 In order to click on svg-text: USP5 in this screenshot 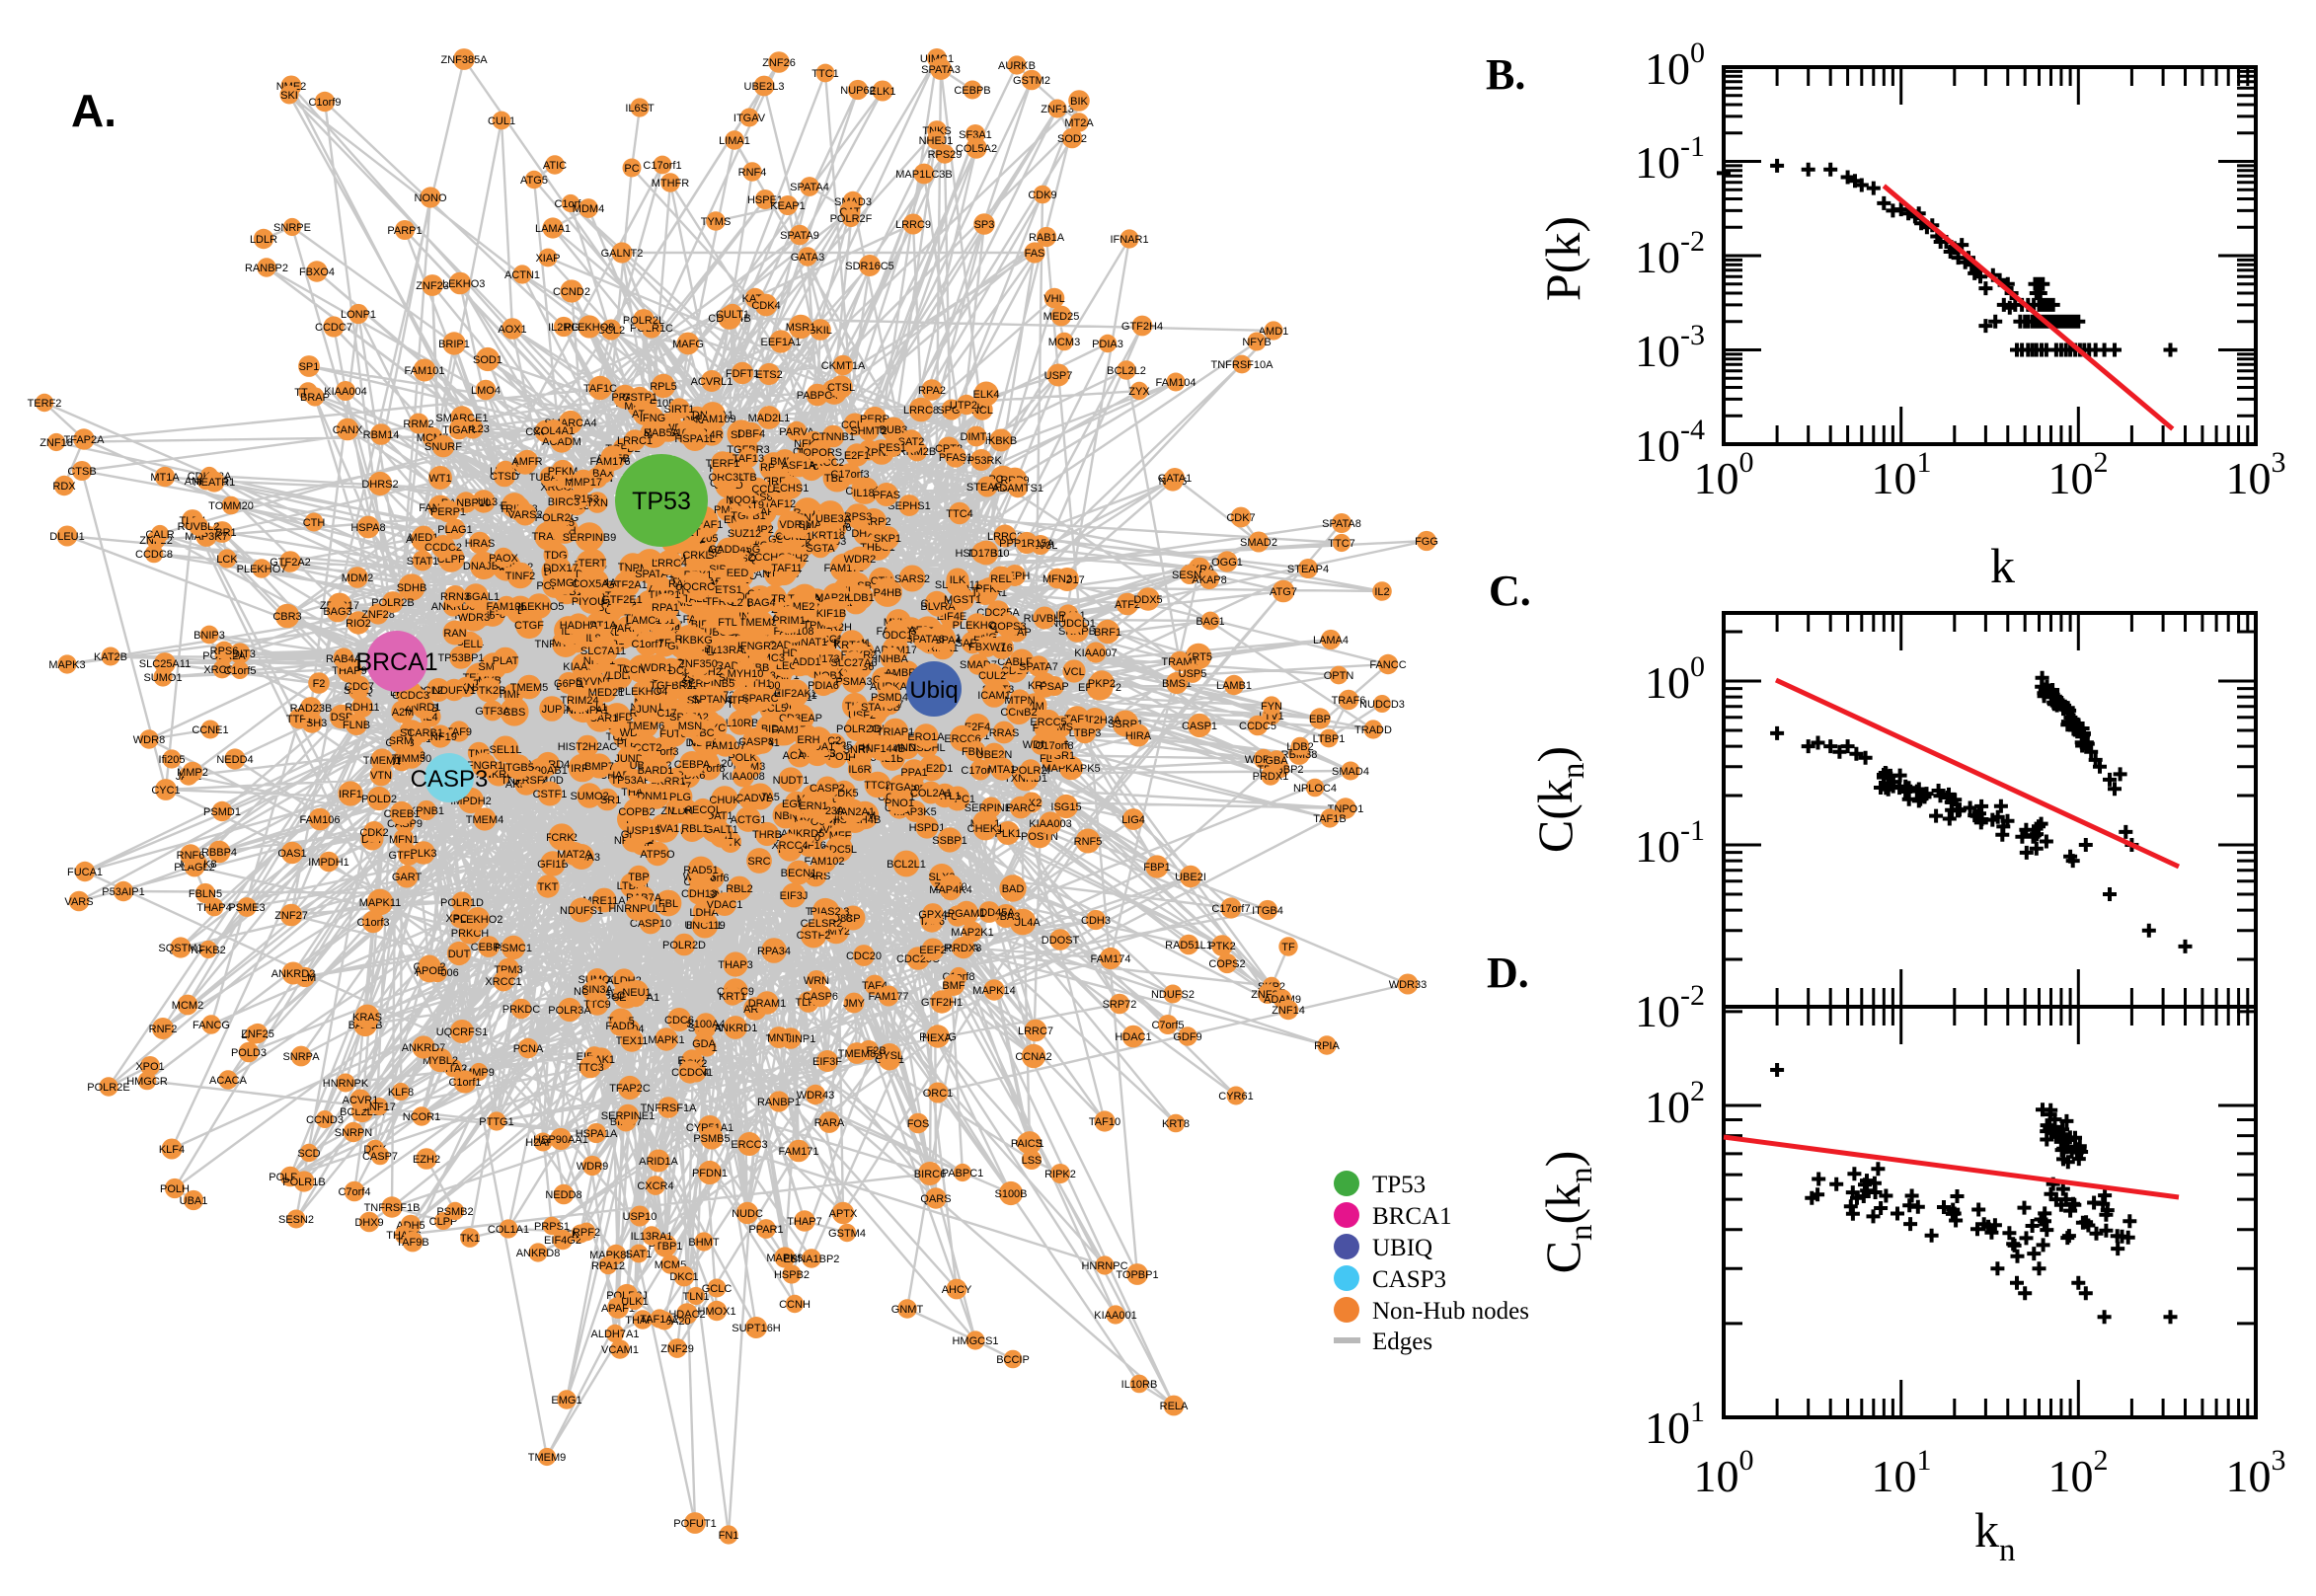, I will do `click(1193, 674)`.